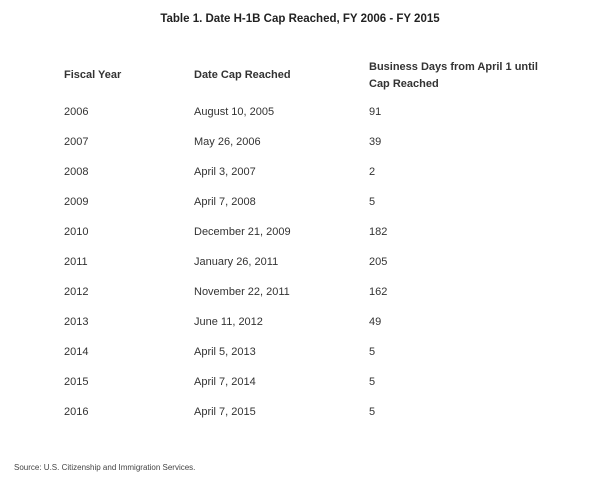  Describe the element at coordinates (76, 112) in the screenshot. I see `fiscal-year-cell: 2006` at that location.